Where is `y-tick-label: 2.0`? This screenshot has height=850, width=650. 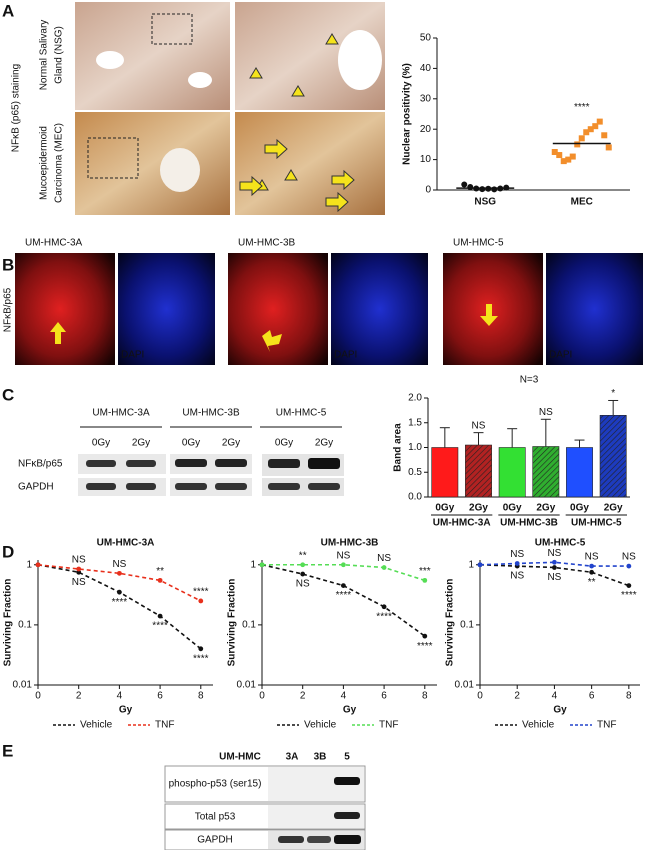
y-tick-label: 2.0 is located at coordinates (415, 398).